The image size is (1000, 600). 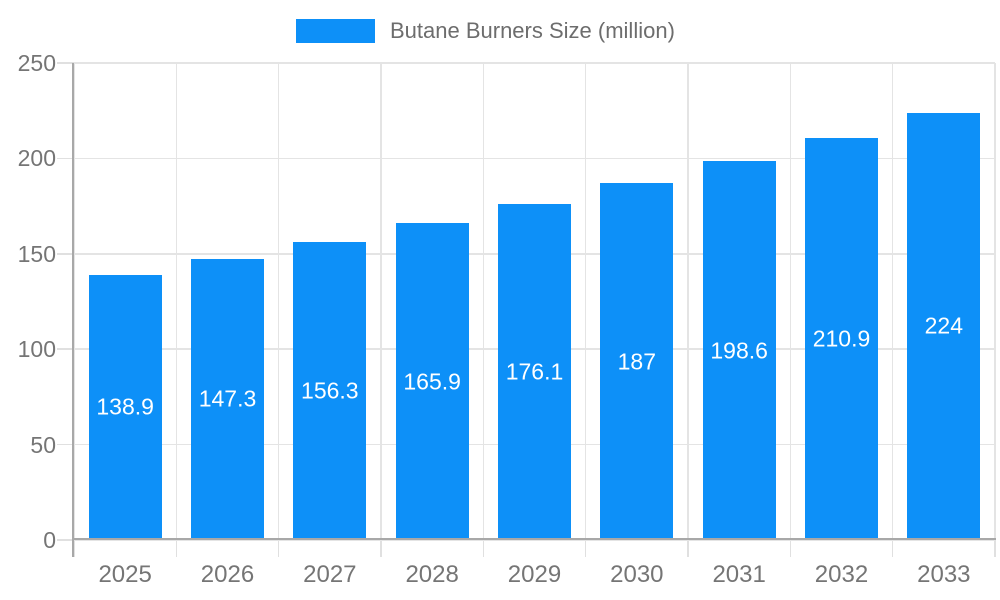 I want to click on y-axis-line, so click(x=73, y=310).